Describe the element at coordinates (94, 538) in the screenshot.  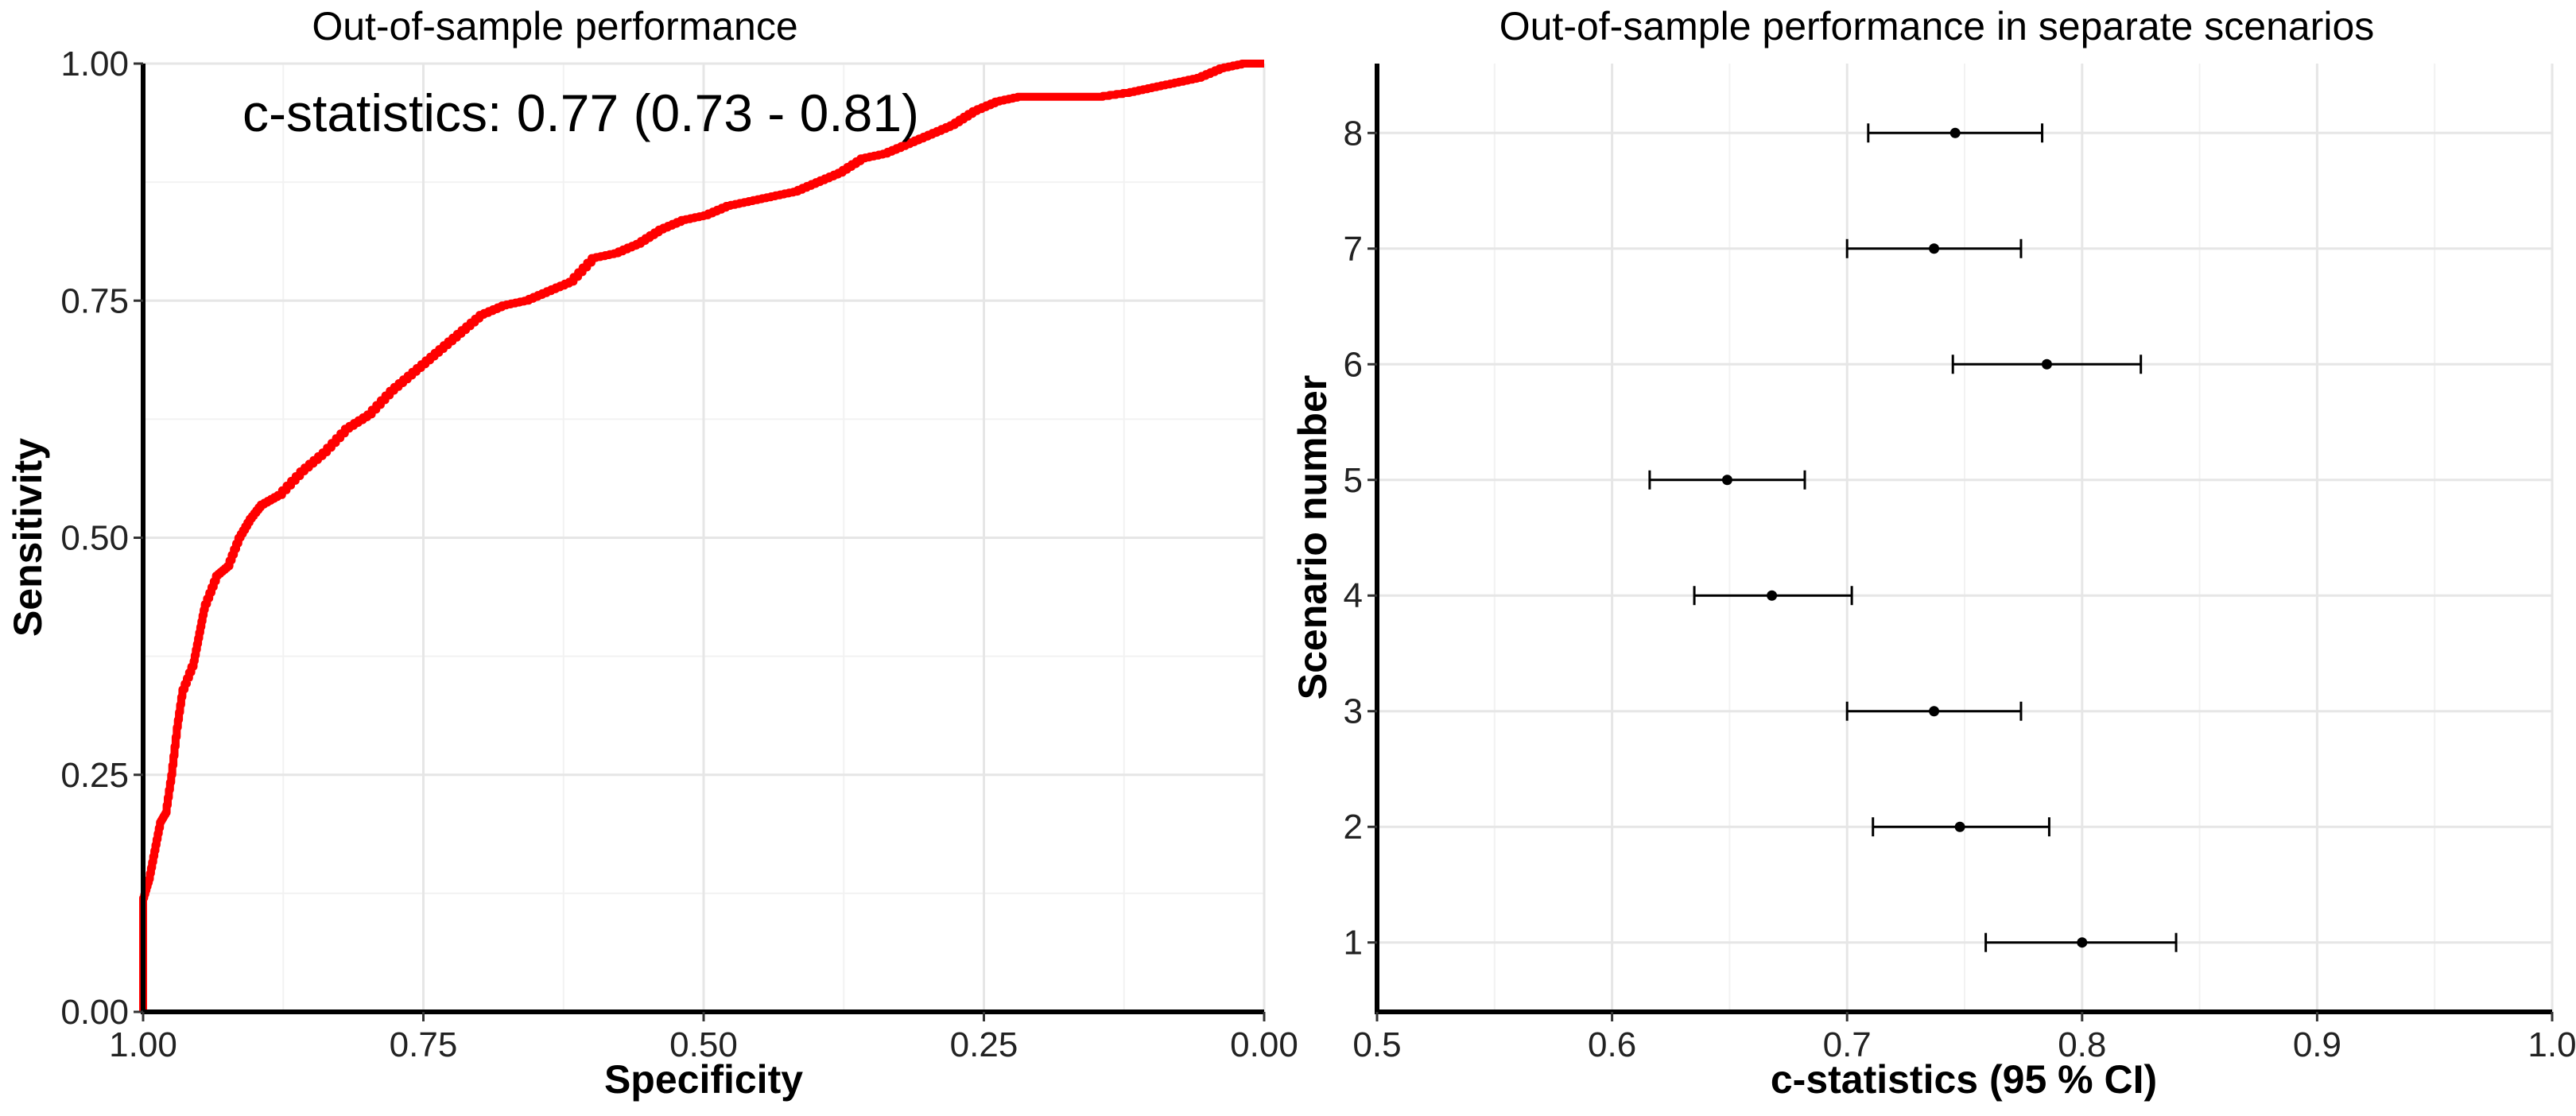
I see `roc-y-tick-label: 0.50` at that location.